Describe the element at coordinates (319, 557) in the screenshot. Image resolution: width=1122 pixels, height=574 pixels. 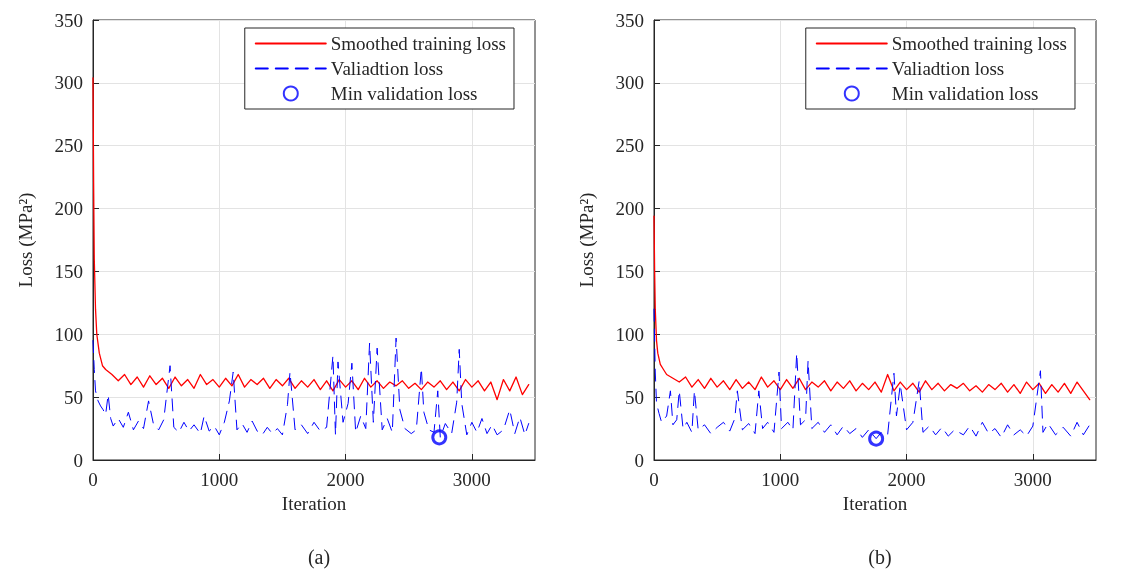
I see `text: (a)` at that location.